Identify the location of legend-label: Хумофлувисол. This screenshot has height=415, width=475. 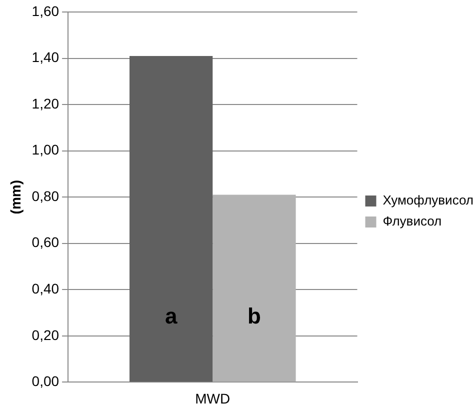
(428, 200).